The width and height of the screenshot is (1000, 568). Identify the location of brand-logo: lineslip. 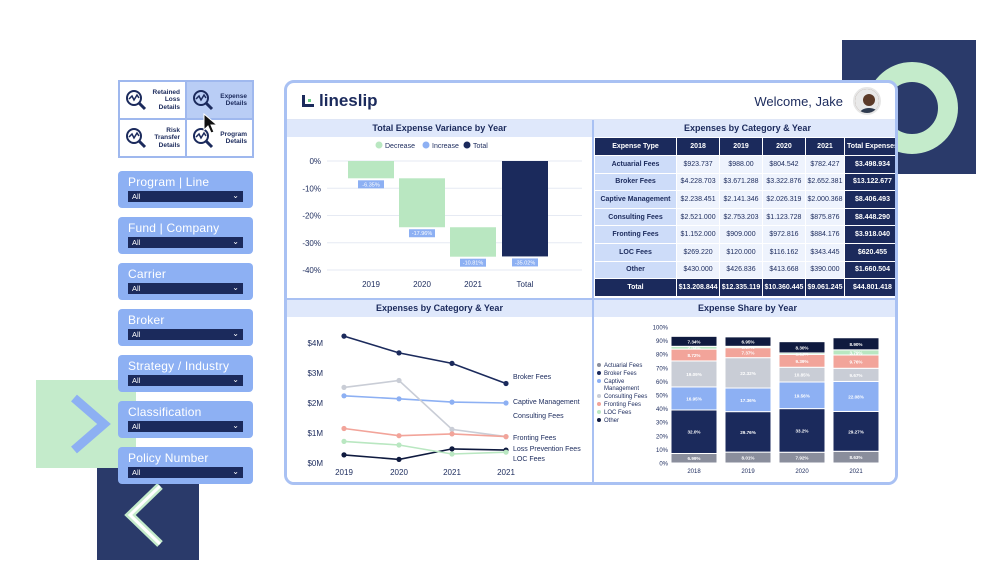
(339, 101).